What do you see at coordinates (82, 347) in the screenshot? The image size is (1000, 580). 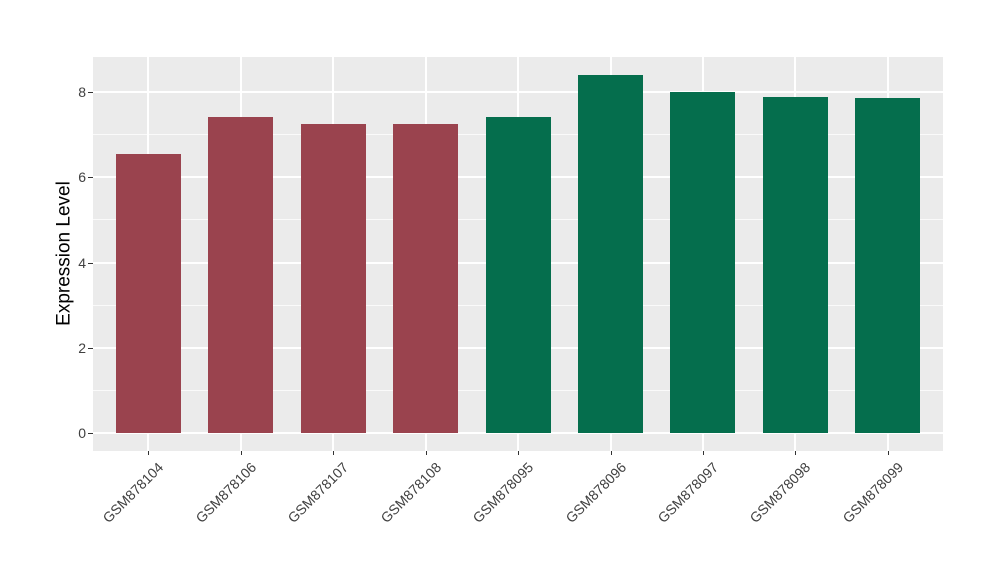 I see `y-tick-label: 2` at bounding box center [82, 347].